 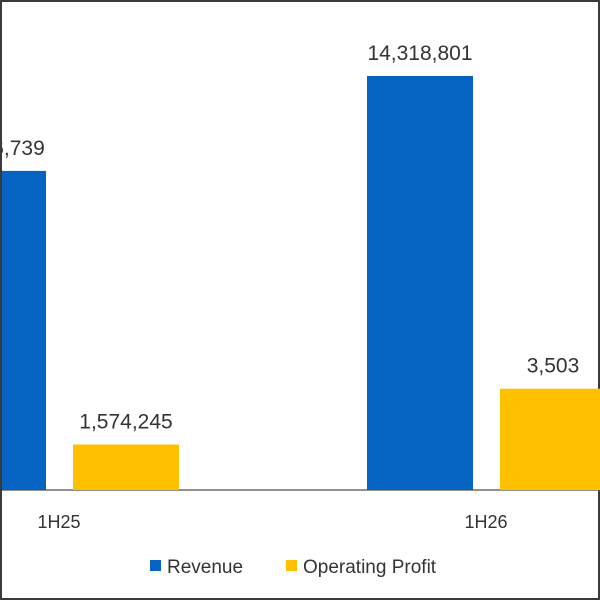 What do you see at coordinates (125, 421) in the screenshot?
I see `data-label: 1,574,245` at bounding box center [125, 421].